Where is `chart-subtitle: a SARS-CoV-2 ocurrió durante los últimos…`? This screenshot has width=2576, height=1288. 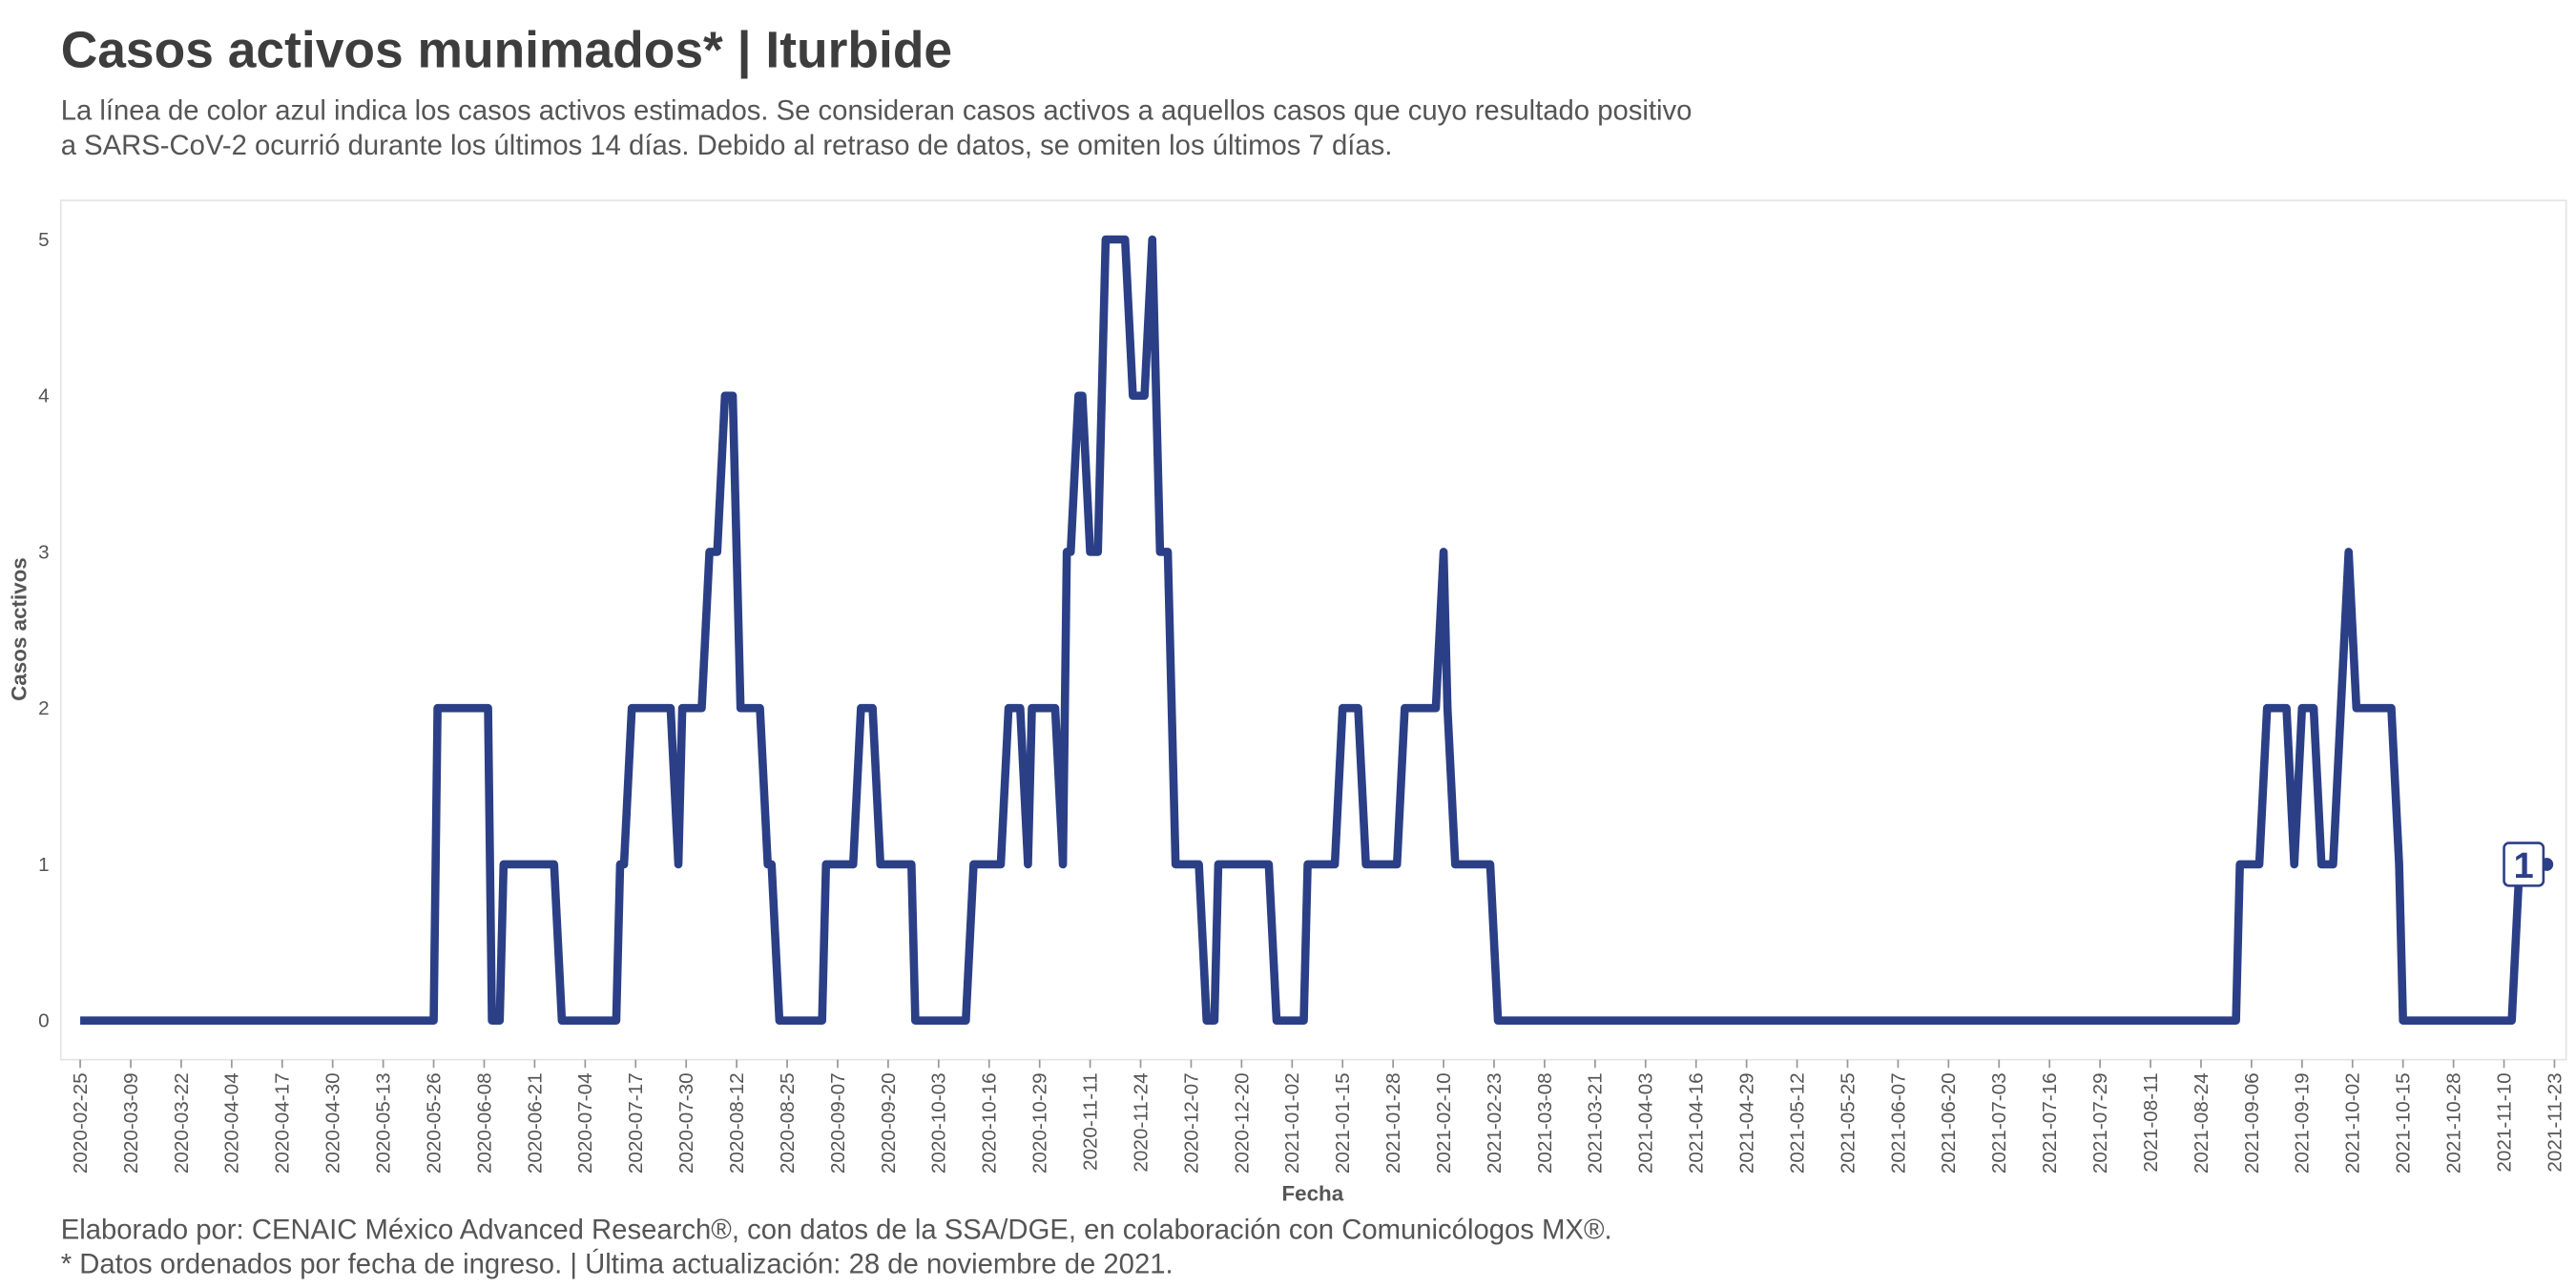
chart-subtitle: a SARS-CoV-2 ocurrió durante los últimos… is located at coordinates (727, 146).